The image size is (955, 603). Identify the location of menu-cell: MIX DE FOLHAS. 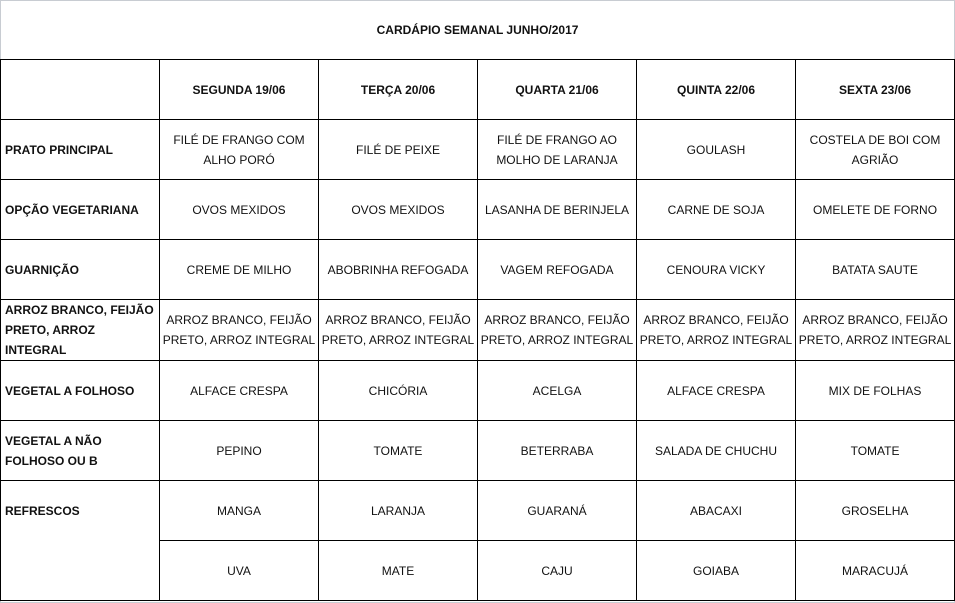
(874, 390).